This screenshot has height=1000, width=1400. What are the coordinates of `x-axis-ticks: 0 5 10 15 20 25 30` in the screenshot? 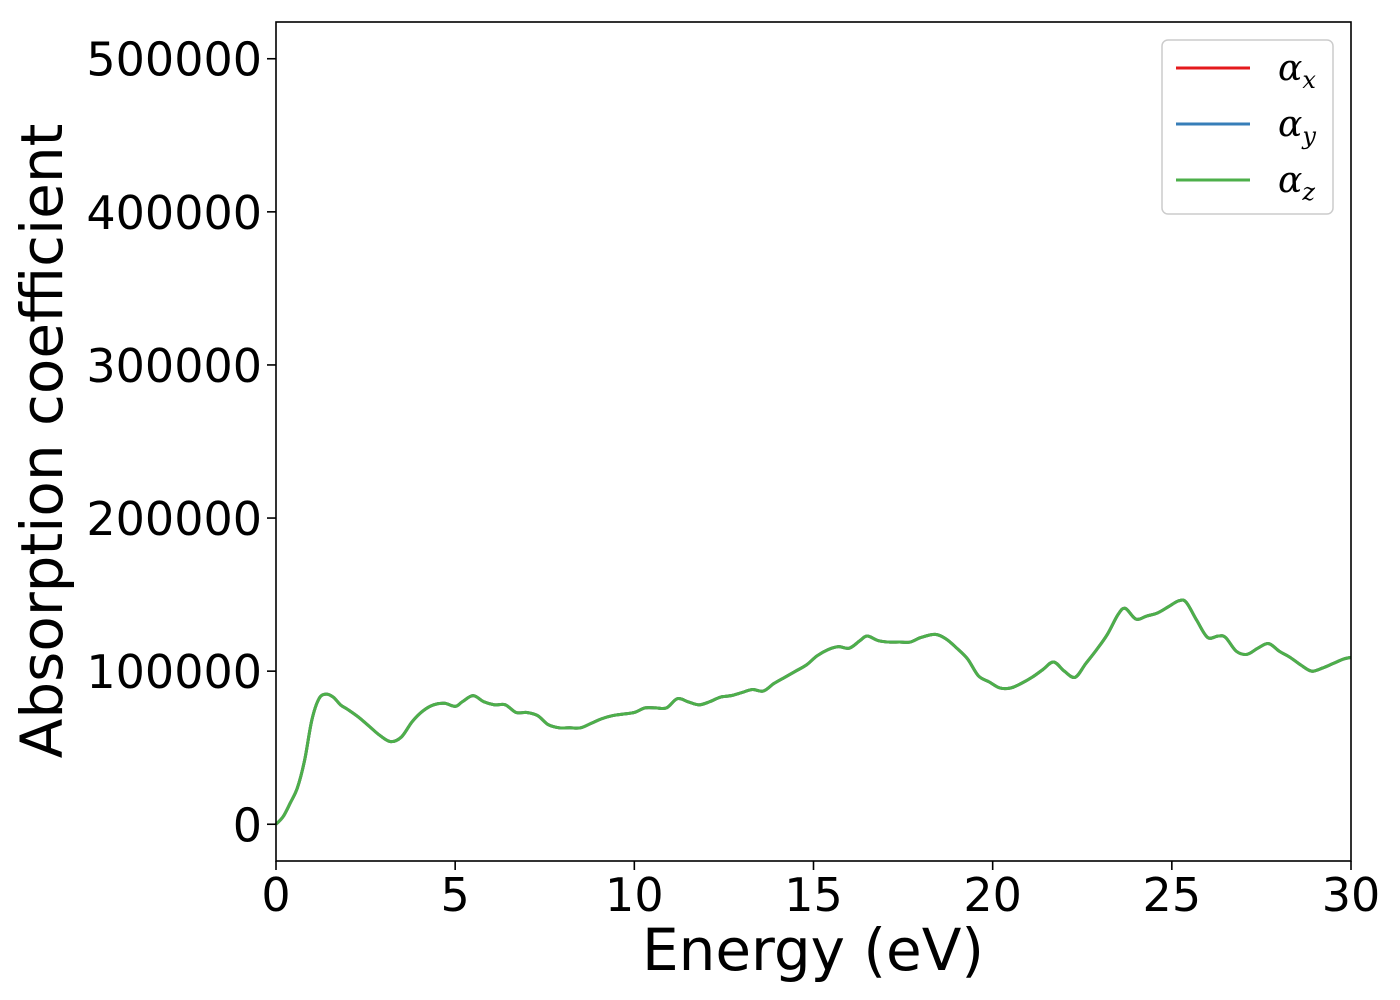 It's located at (820, 891).